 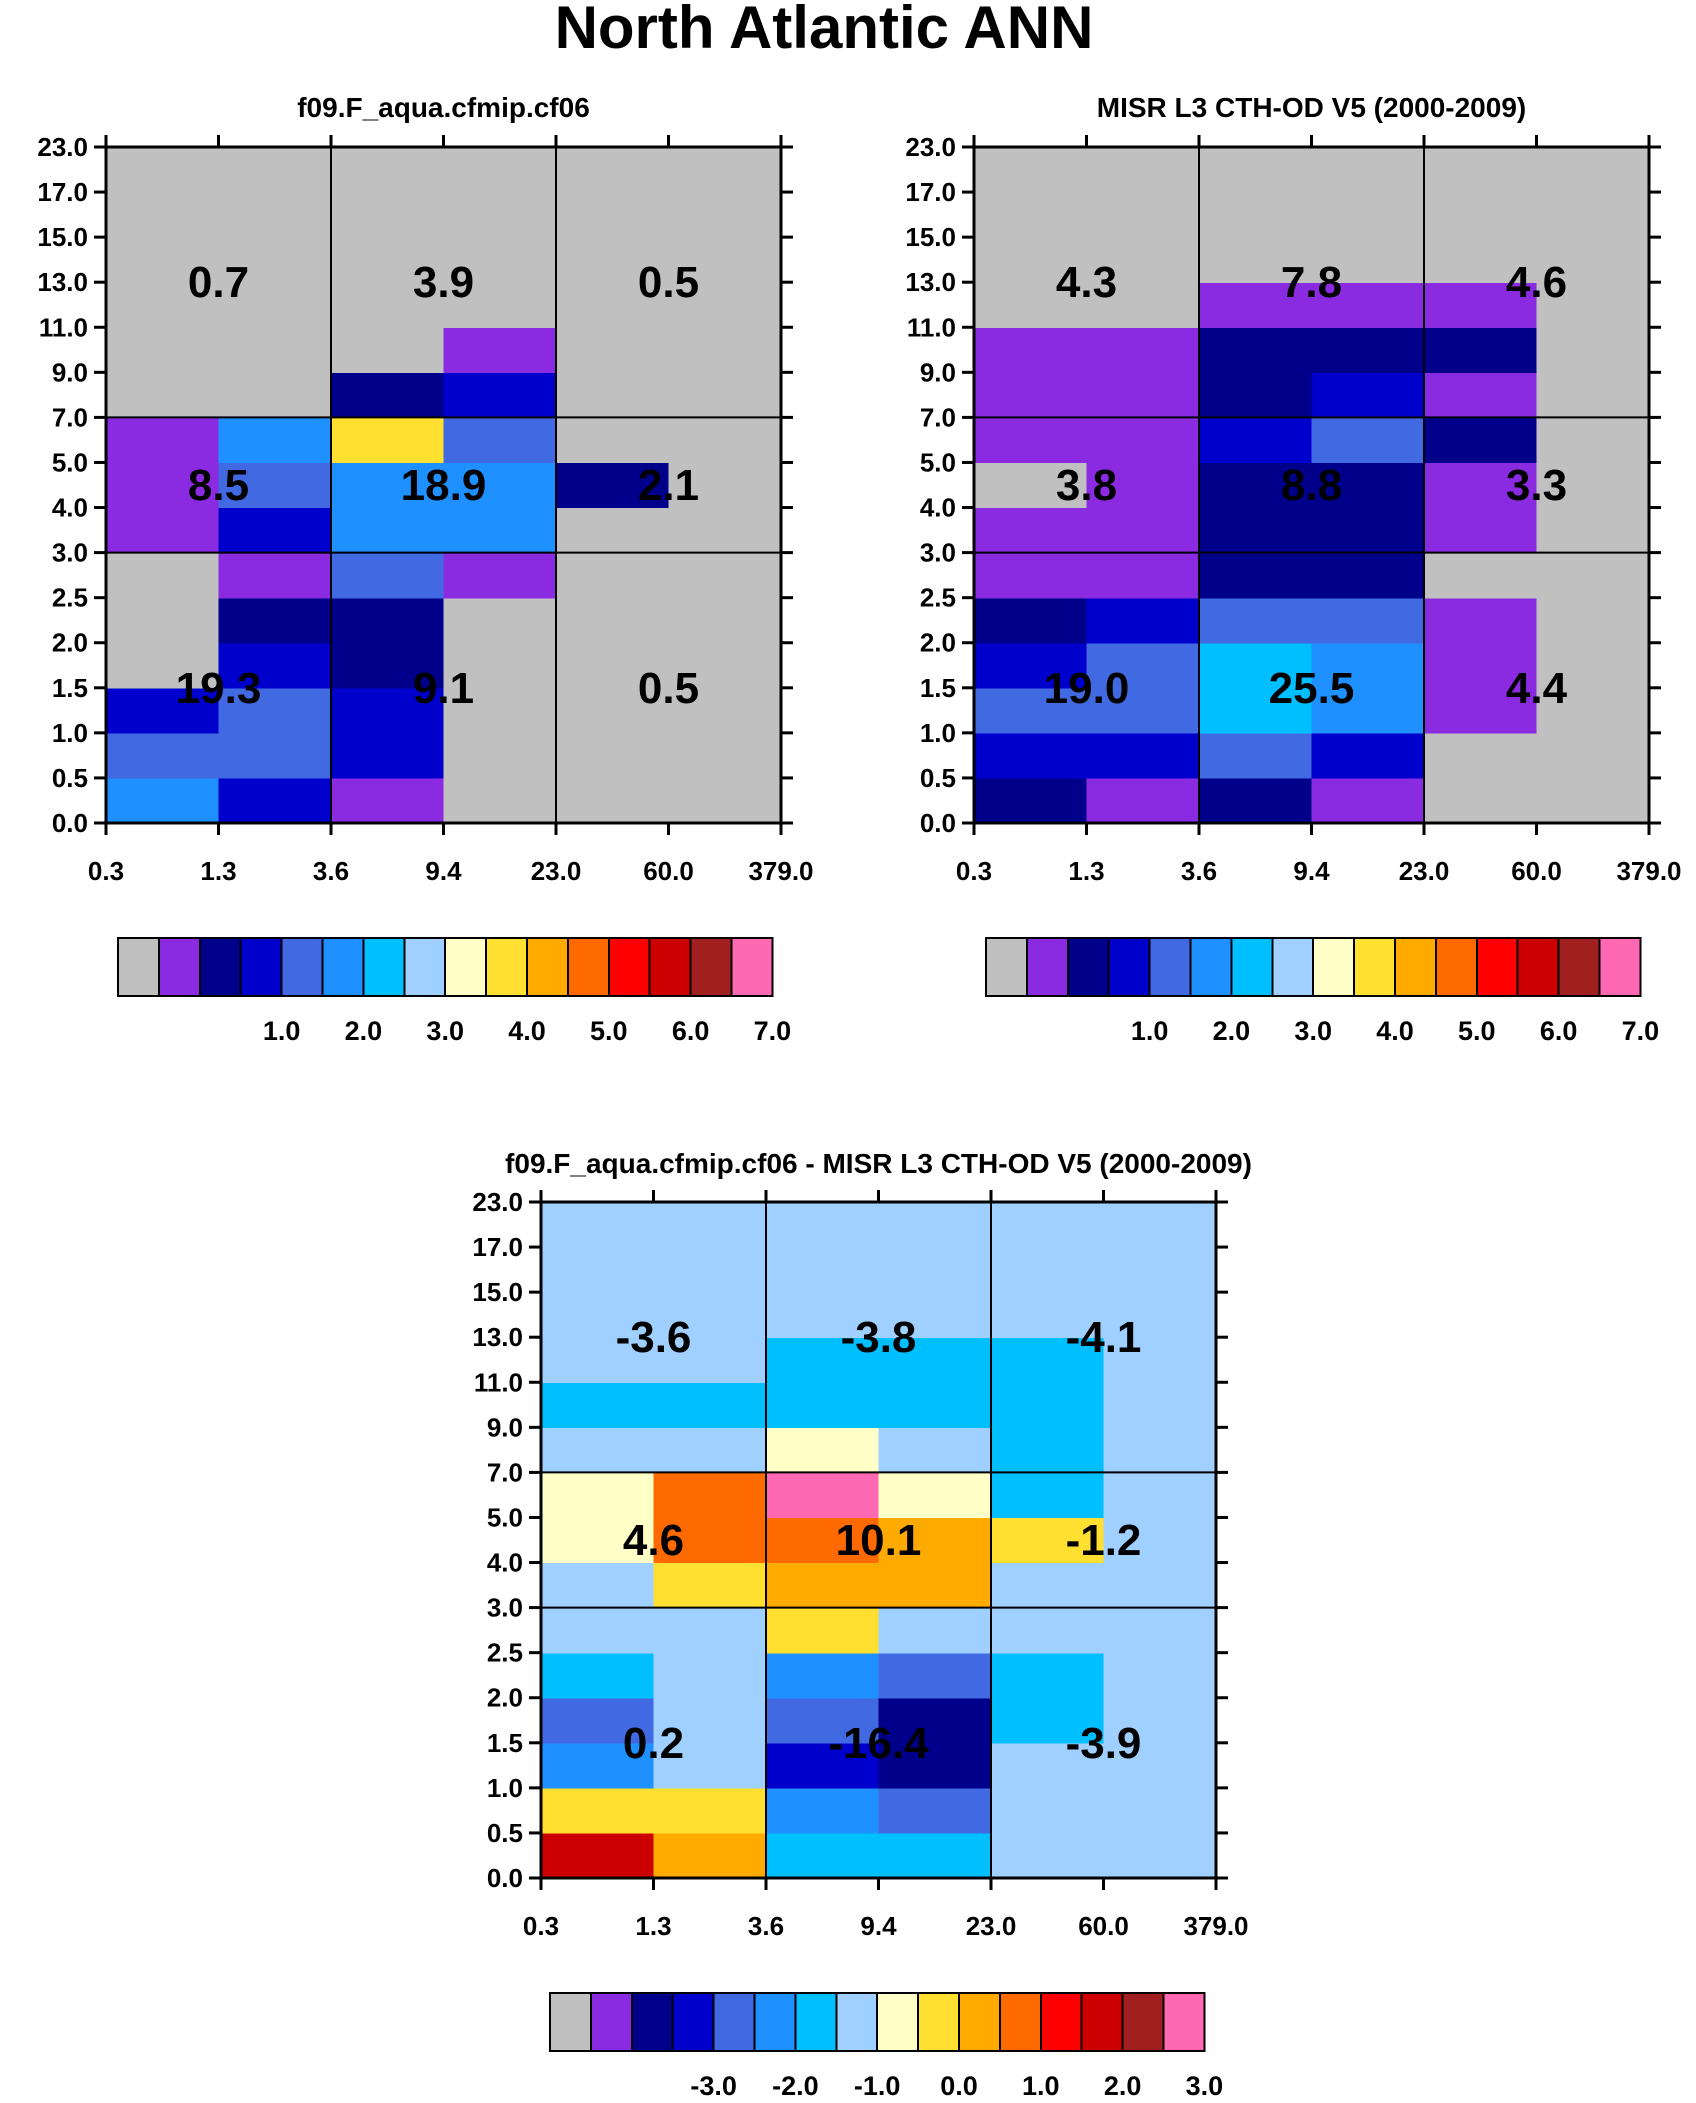 What do you see at coordinates (1311, 107) in the screenshot?
I see `panel-title: MISR L3 CTH-OD V5 (2000-2009)` at bounding box center [1311, 107].